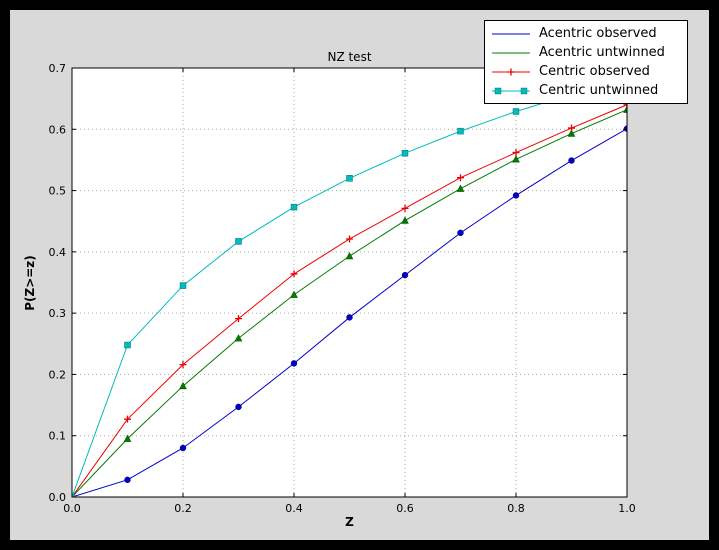  What do you see at coordinates (598, 33) in the screenshot?
I see `legend-label: Acentric observed` at bounding box center [598, 33].